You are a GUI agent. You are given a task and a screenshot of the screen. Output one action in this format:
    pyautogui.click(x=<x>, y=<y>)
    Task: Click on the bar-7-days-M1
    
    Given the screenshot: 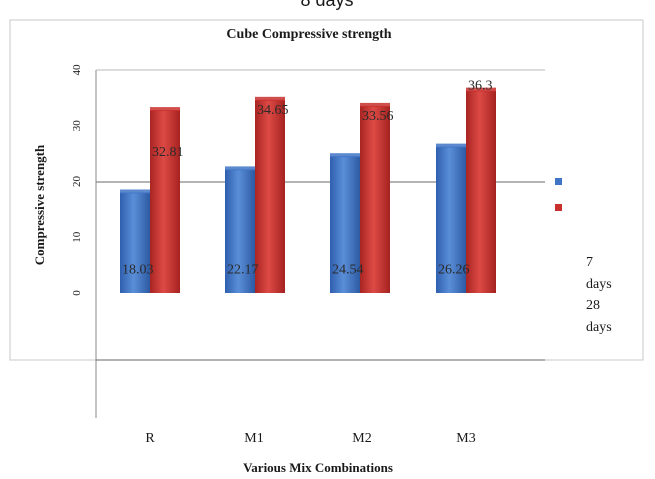 What is the action you would take?
    pyautogui.click(x=240, y=231)
    